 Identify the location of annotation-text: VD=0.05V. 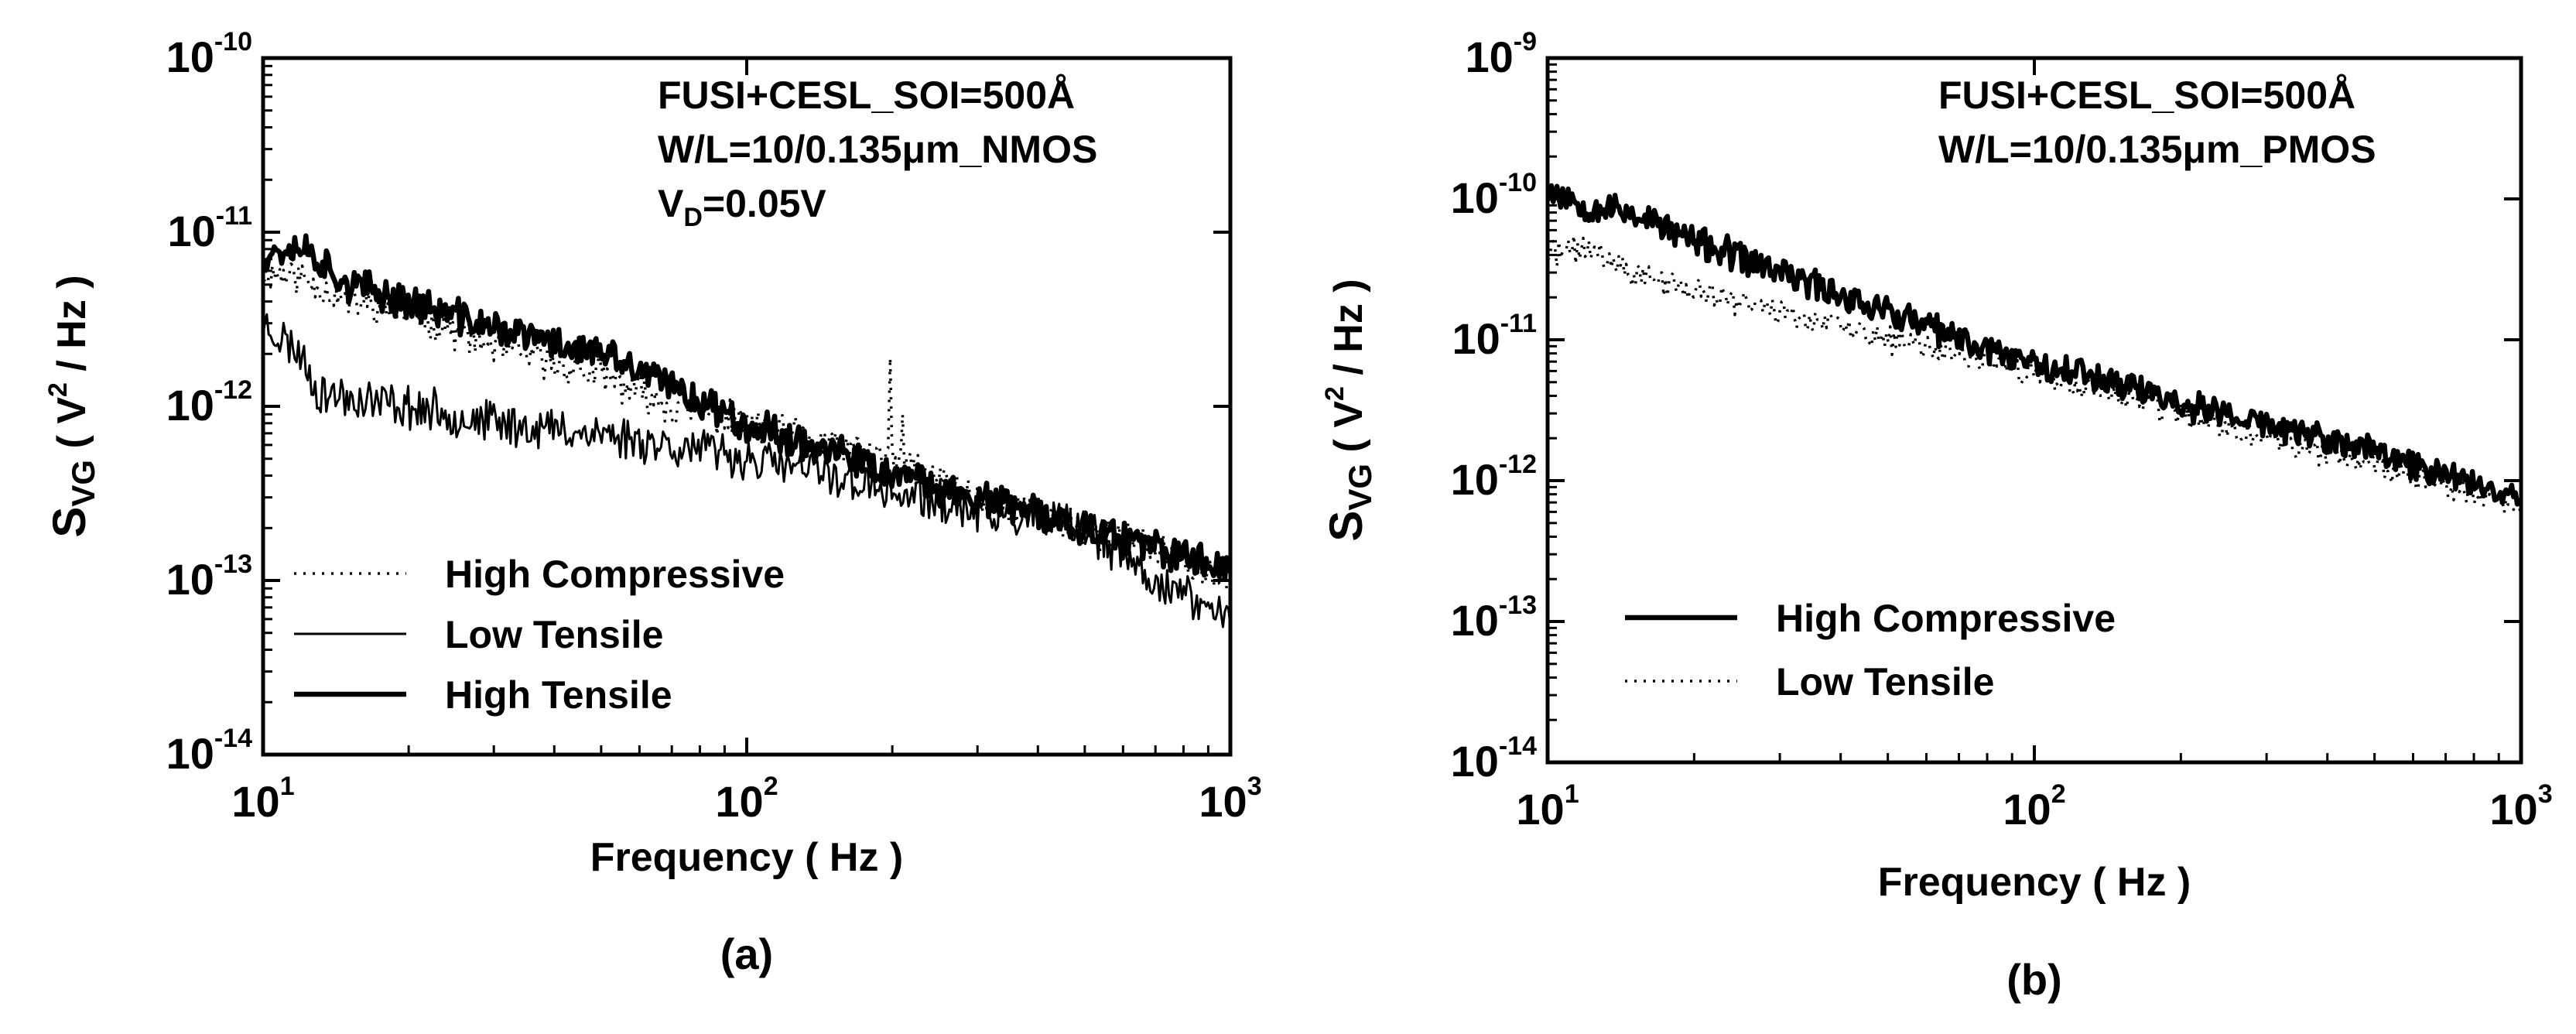
(742, 207).